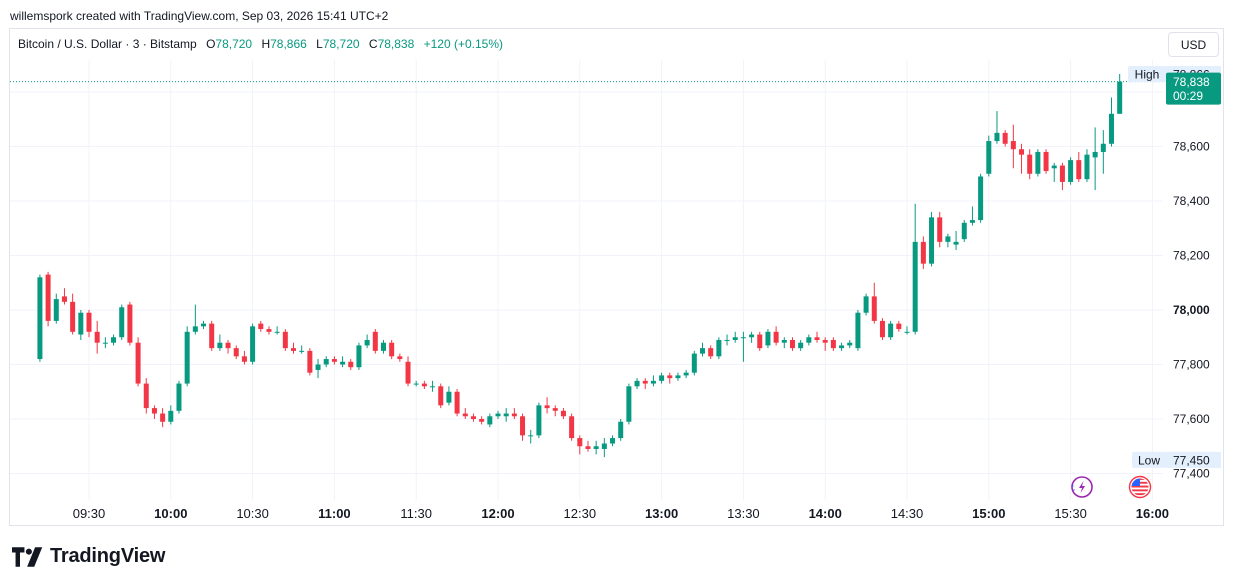 Image resolution: width=1235 pixels, height=587 pixels. What do you see at coordinates (27, 556) in the screenshot?
I see `tradingview-logo-icon` at bounding box center [27, 556].